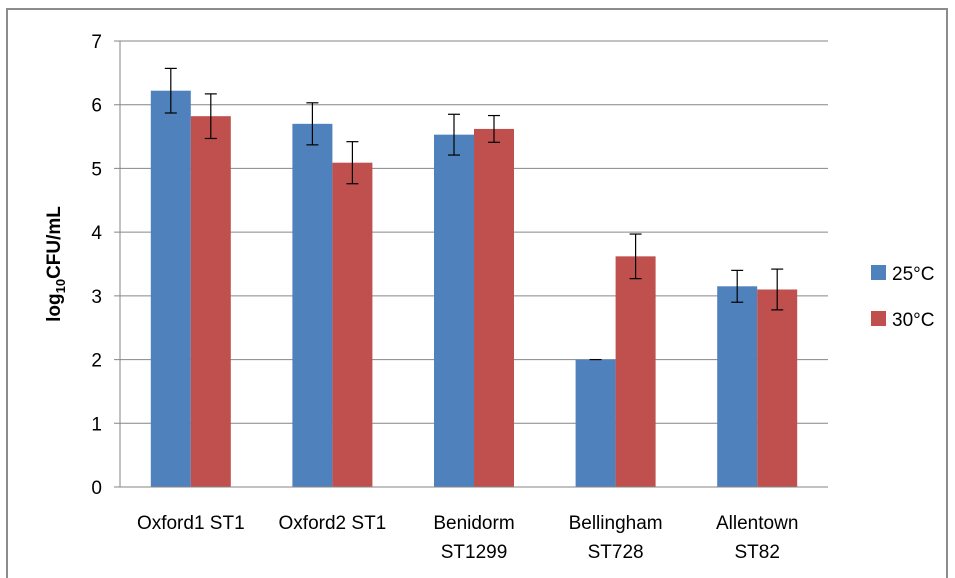 Image resolution: width=955 pixels, height=578 pixels. I want to click on x-tick-label-3-2: ST1299, so click(474, 552).